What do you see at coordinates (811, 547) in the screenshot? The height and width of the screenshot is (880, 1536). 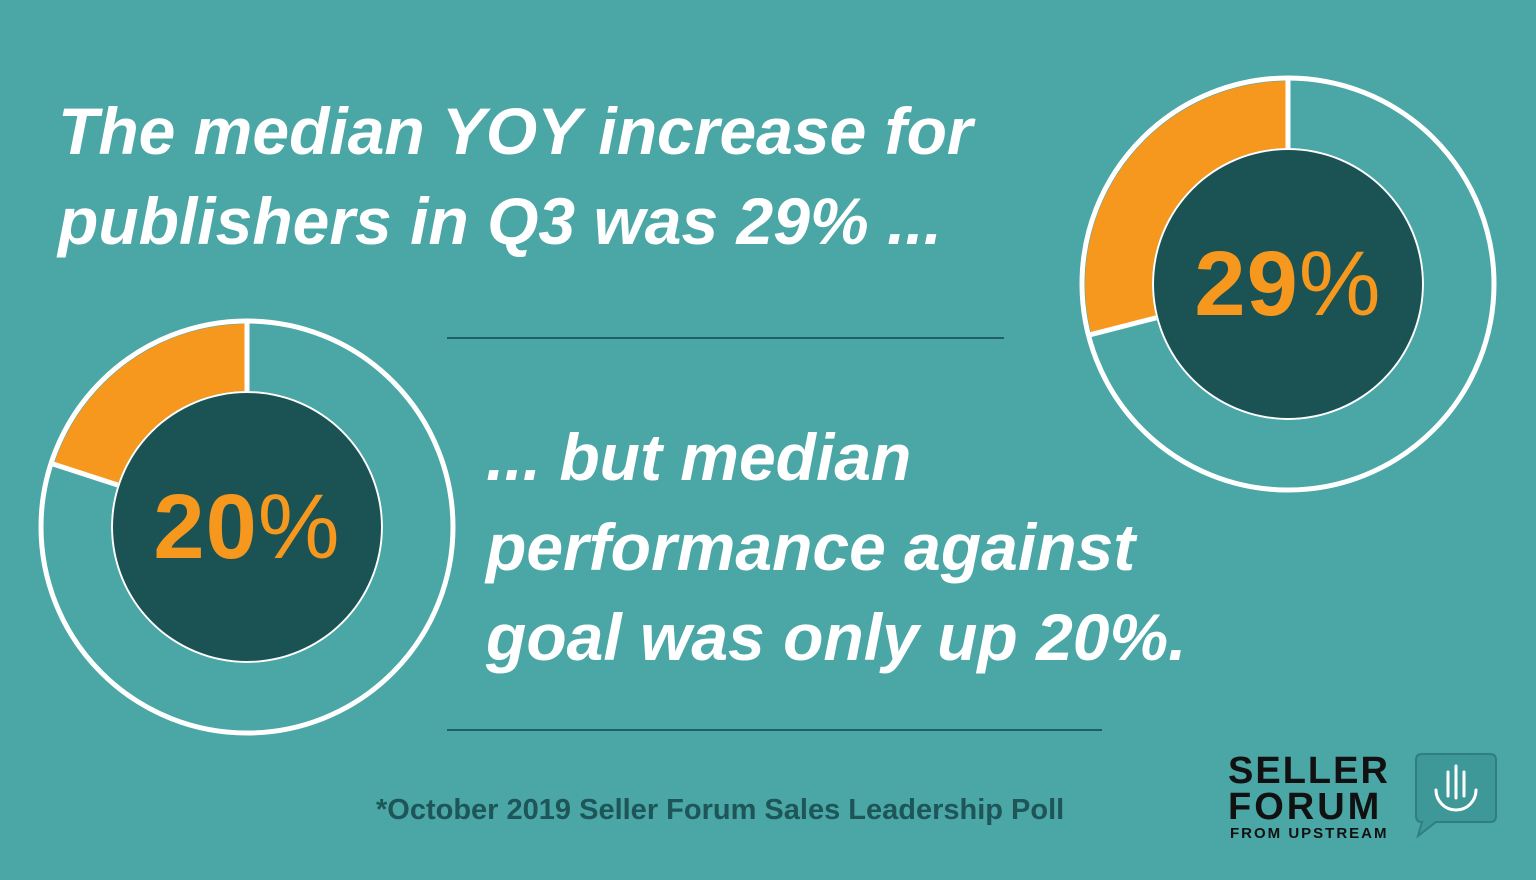 I see `subheadline-line-2: performance against` at bounding box center [811, 547].